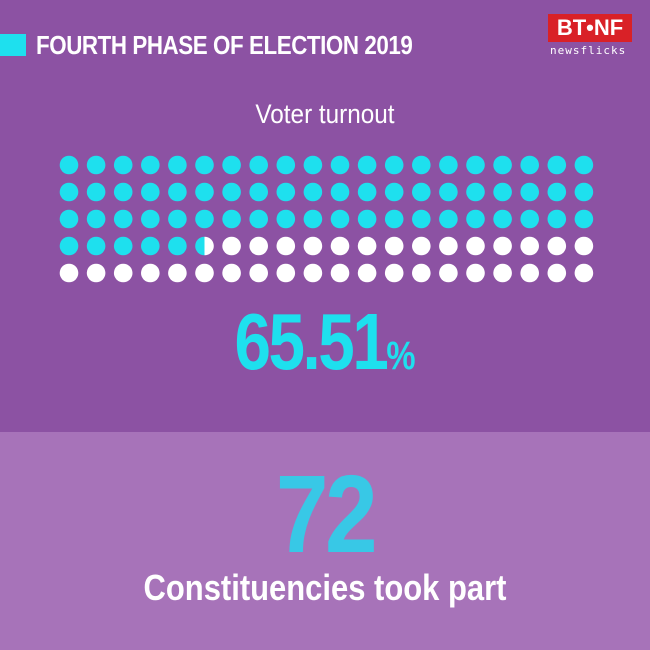  I want to click on turnout-dot-partial, so click(204, 246).